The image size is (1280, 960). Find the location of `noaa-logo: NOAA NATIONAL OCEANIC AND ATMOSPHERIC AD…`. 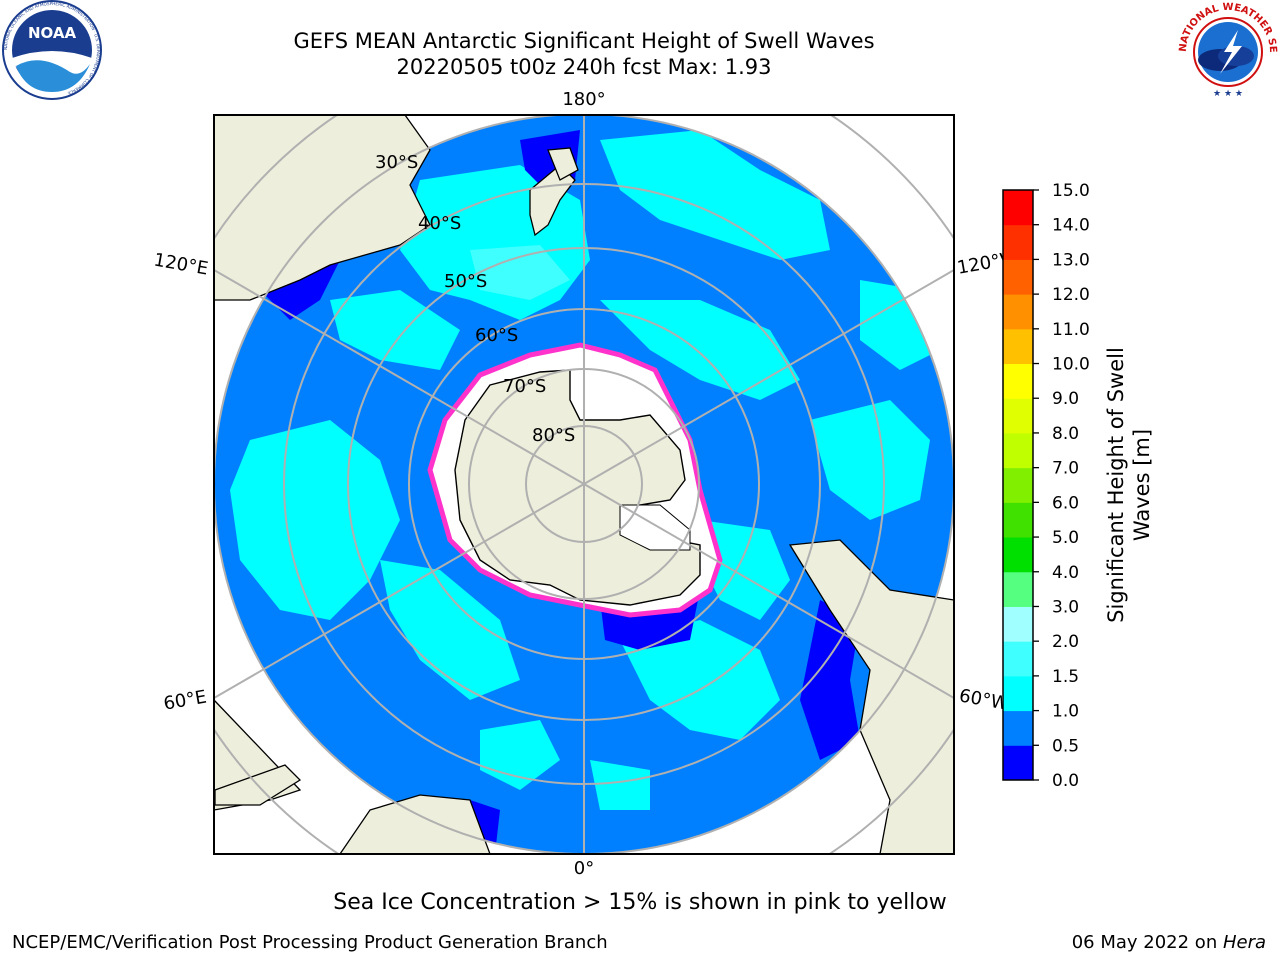

noaa-logo: NOAA NATIONAL OCEANIC AND ATMOSPHERIC AD… is located at coordinates (52, 50).